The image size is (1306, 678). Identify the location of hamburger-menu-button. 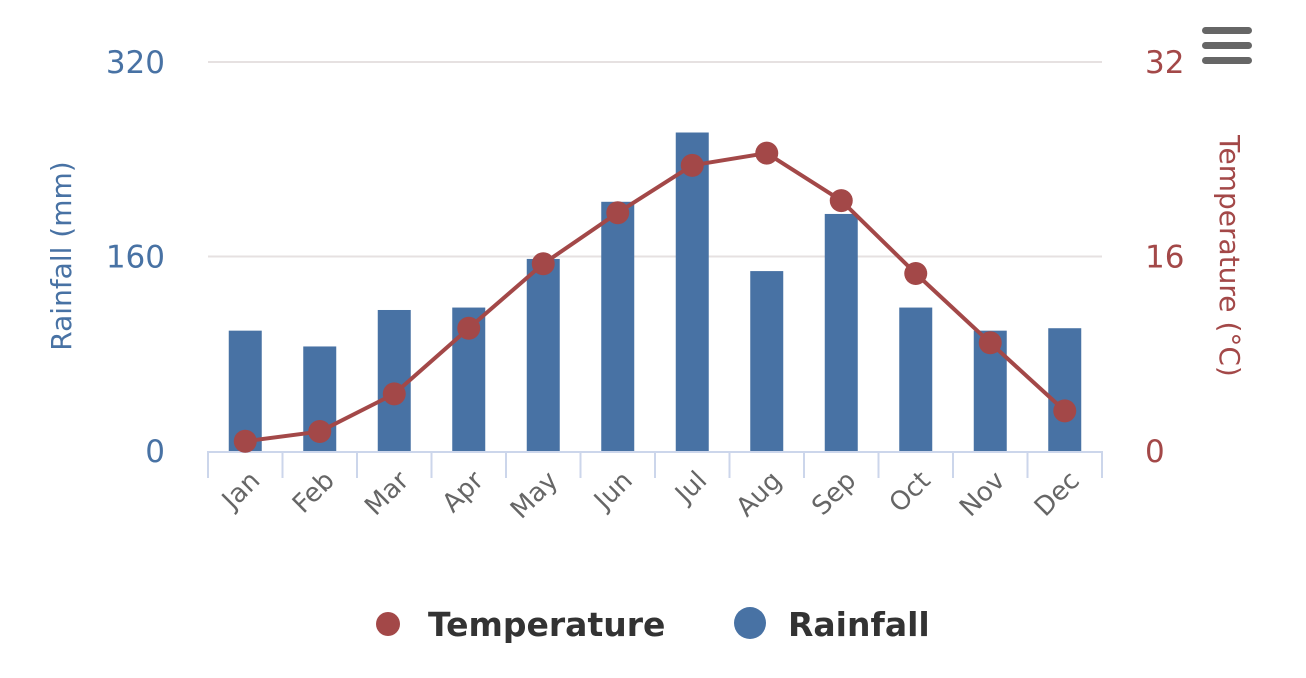
(1227, 45).